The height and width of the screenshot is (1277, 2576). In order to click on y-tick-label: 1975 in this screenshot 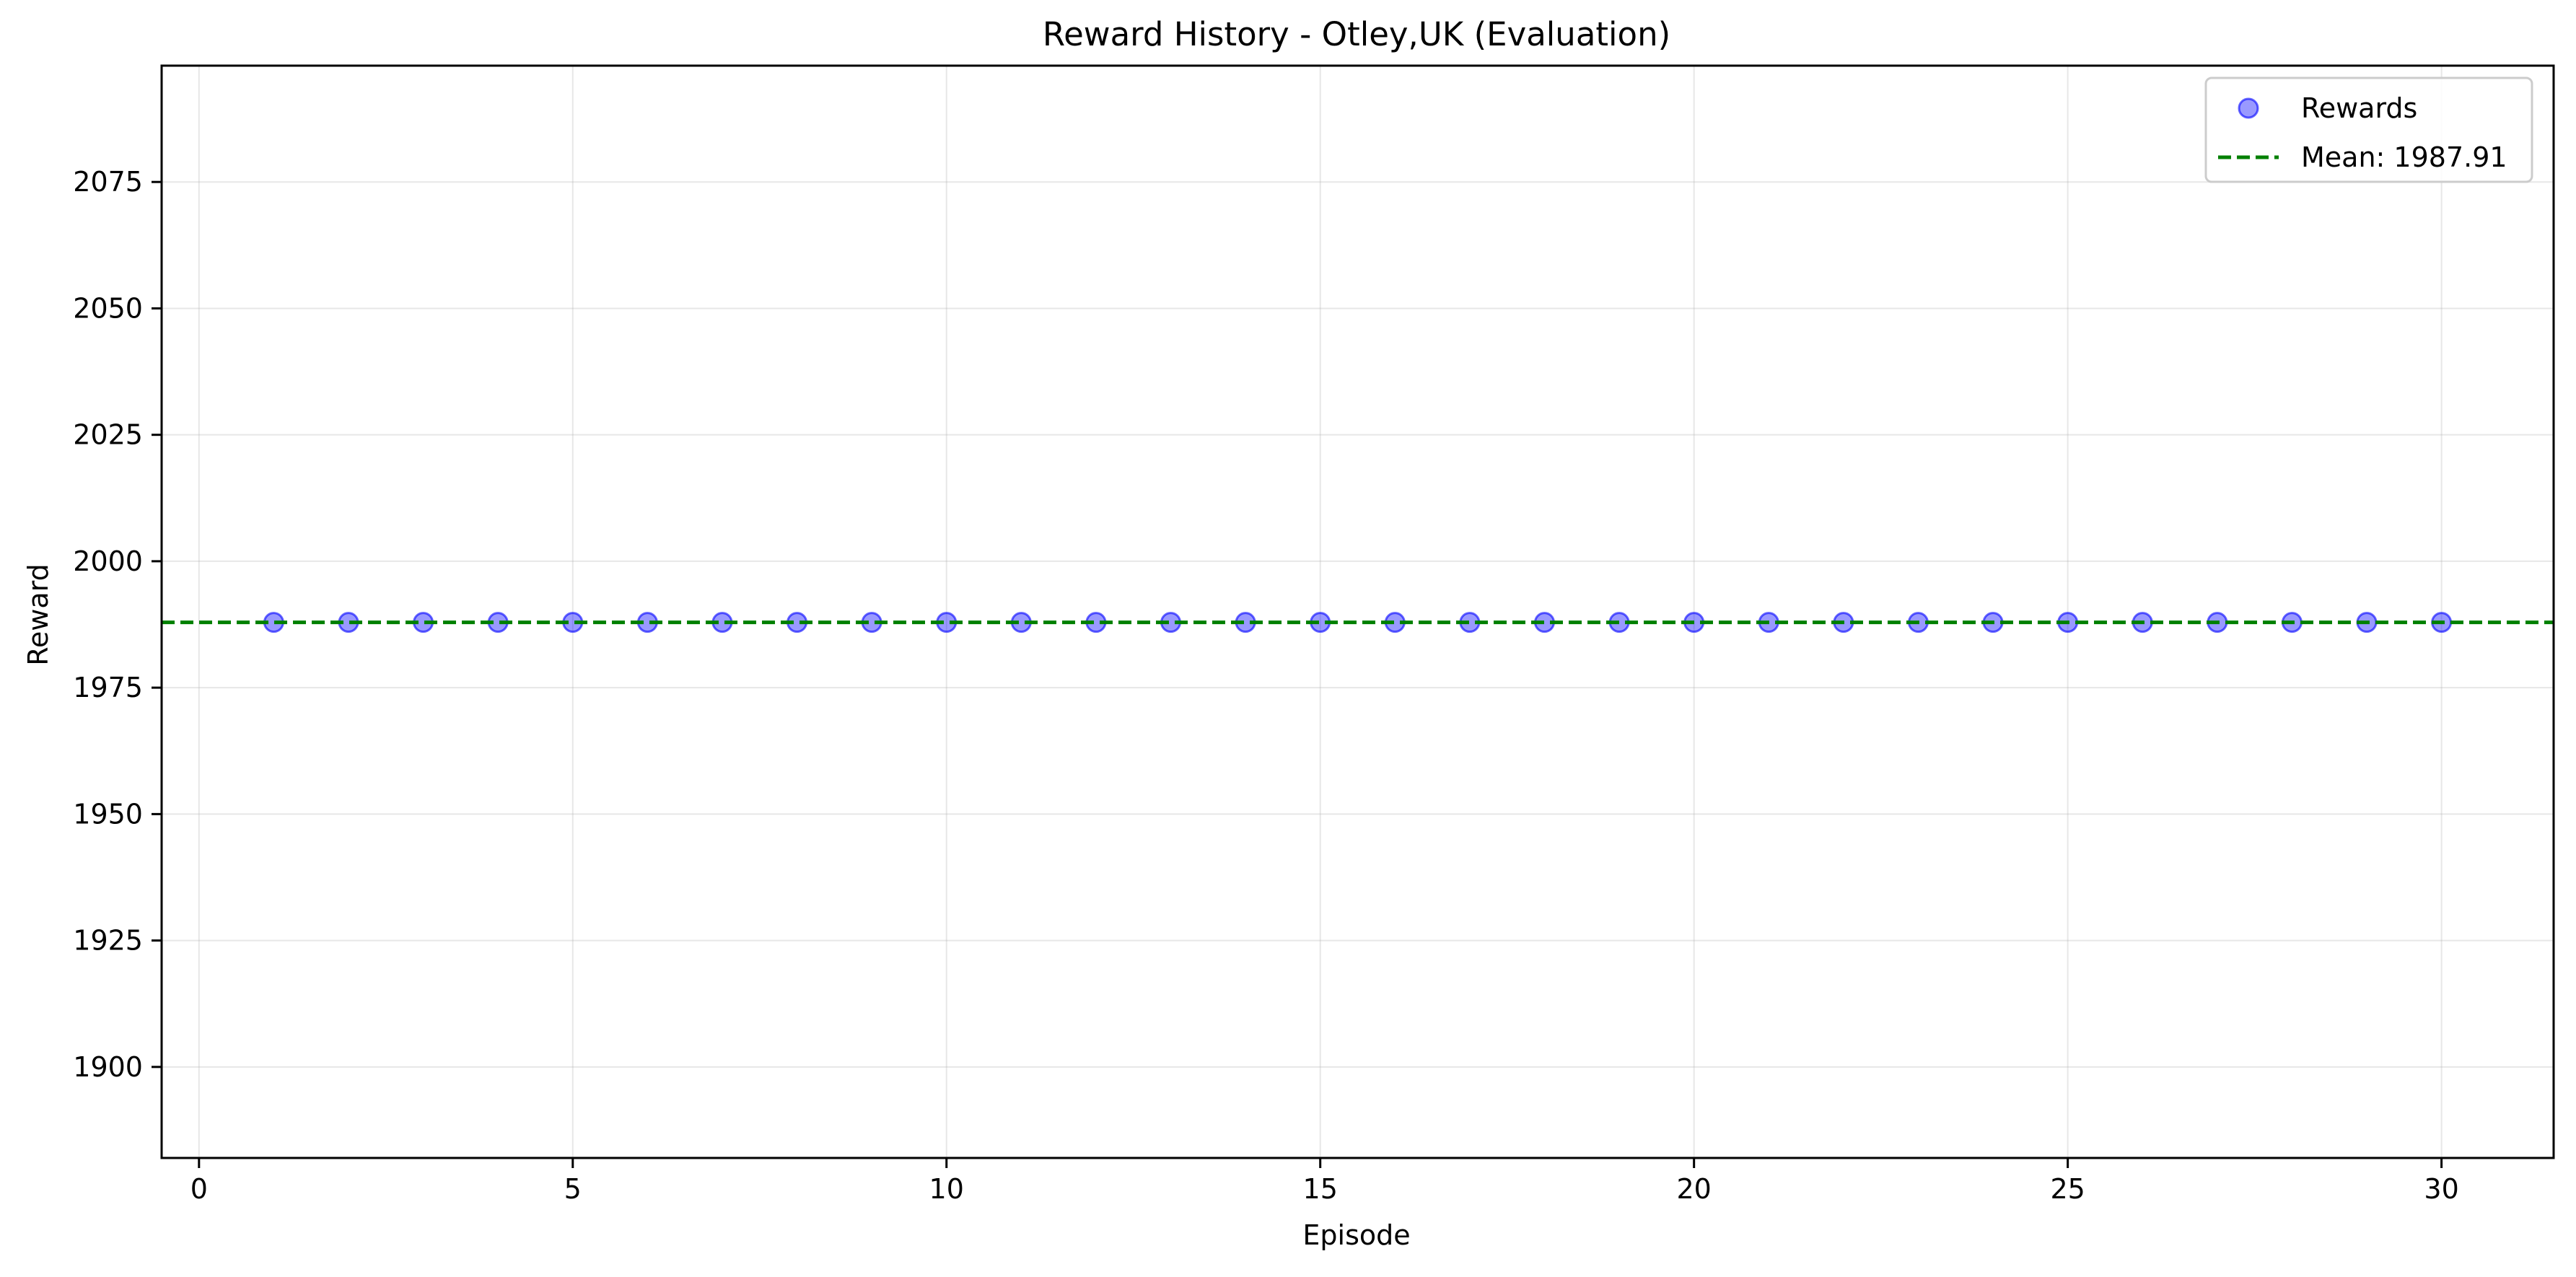, I will do `click(108, 687)`.